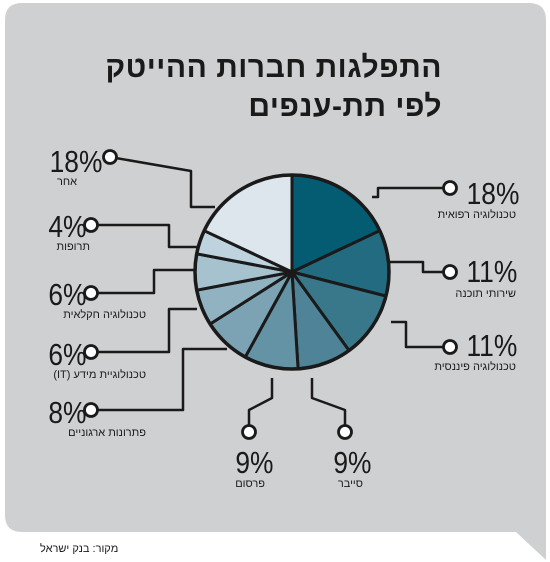 The image size is (550, 562). I want to click on label-pct-enterprise: 8%, so click(67, 412).